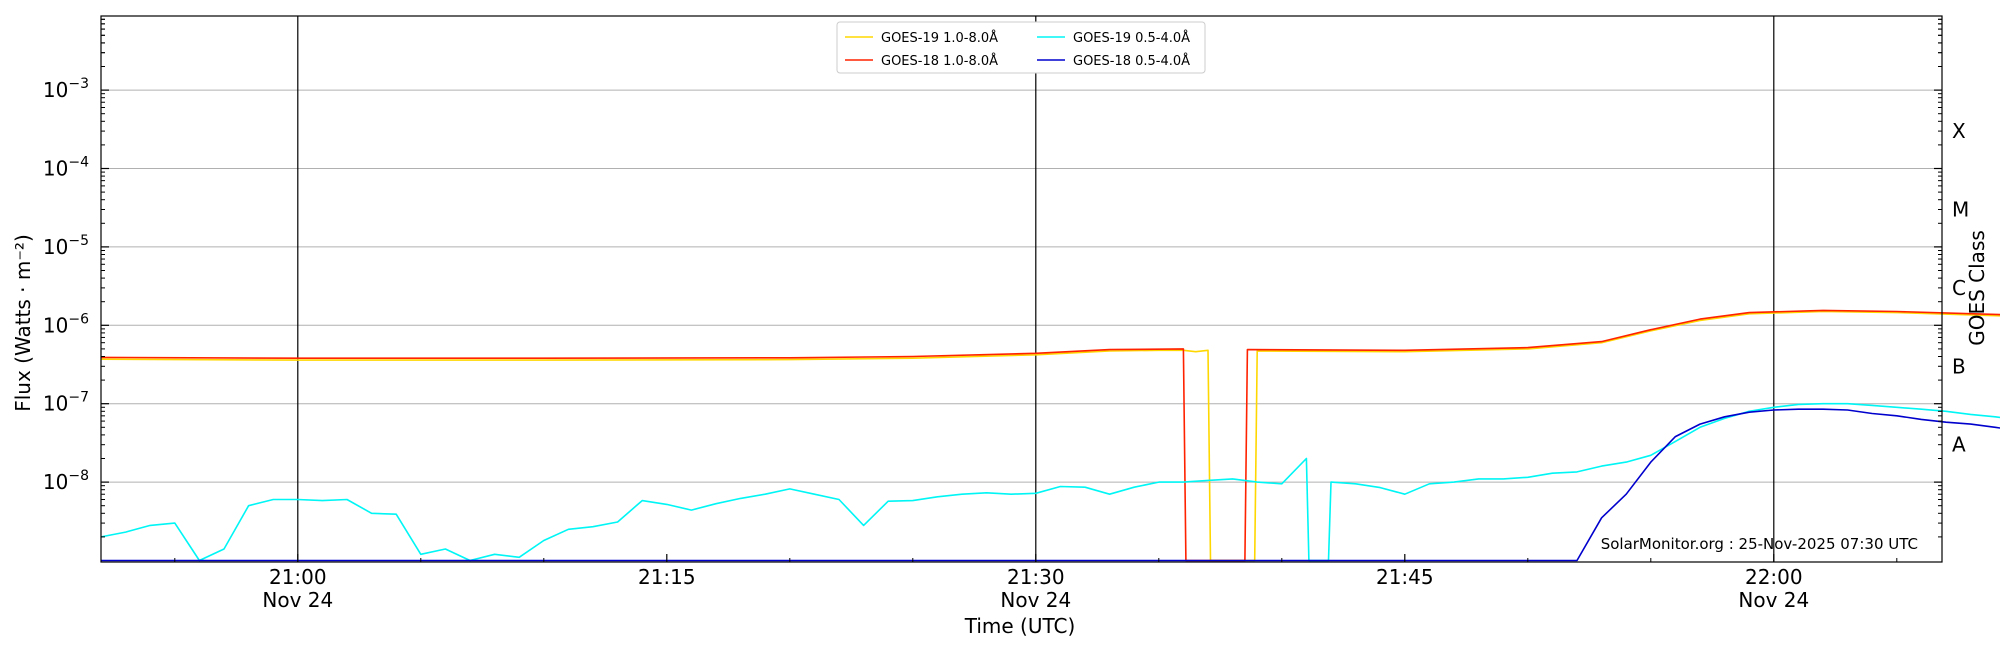 This screenshot has width=2000, height=650. I want to click on y-tick-label: 10⁻³, so click(66, 89).